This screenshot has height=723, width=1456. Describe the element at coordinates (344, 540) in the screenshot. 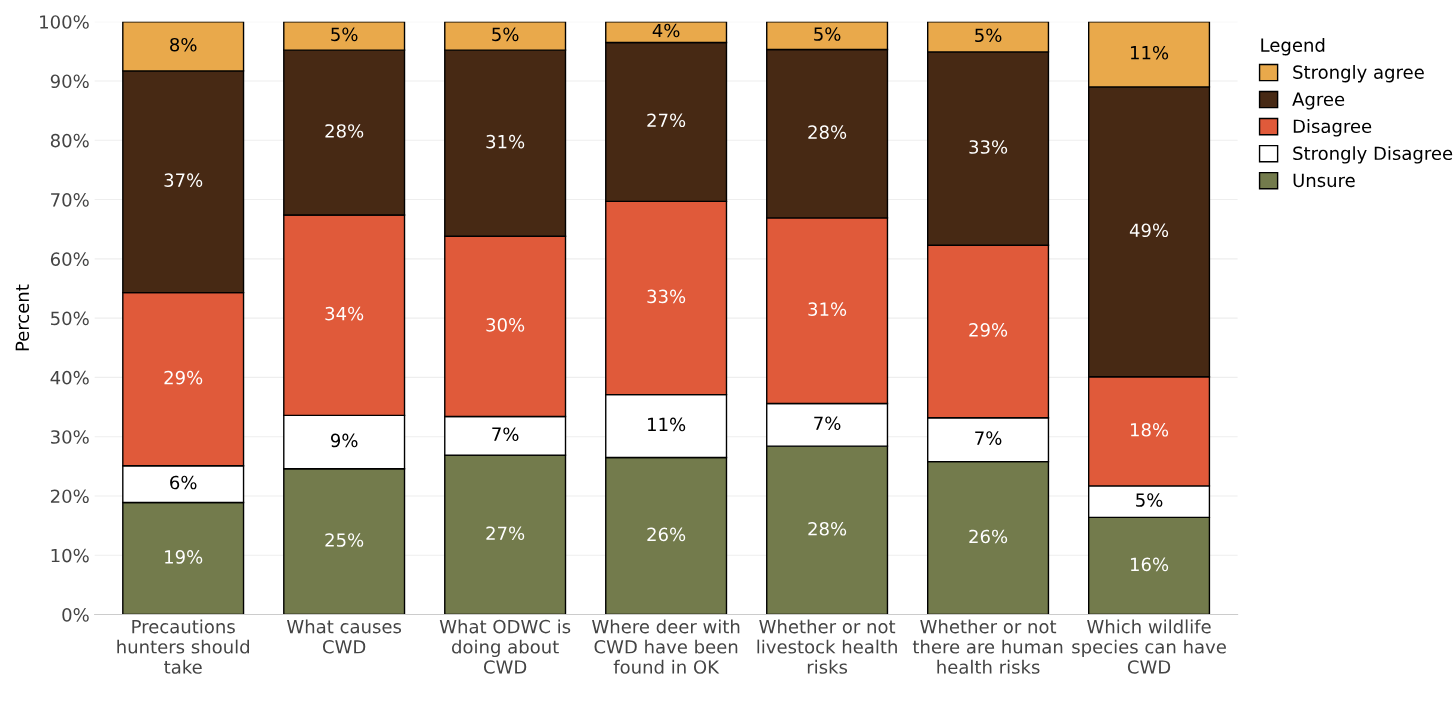

I see `data-label: 25%` at that location.